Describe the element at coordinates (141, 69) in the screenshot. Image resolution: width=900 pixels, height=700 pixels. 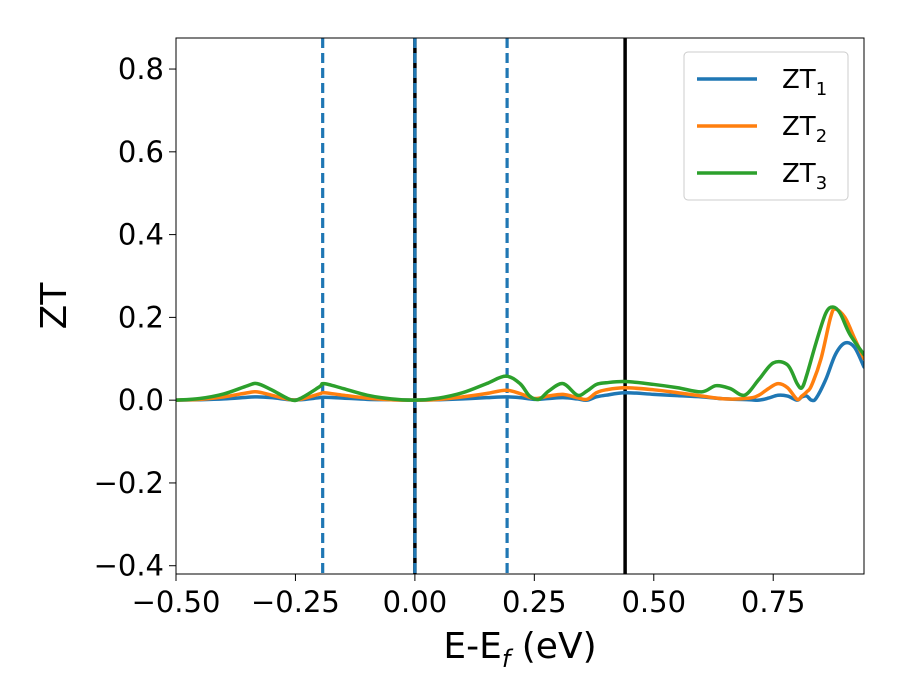
I see `y-tick-label: 0.8` at that location.